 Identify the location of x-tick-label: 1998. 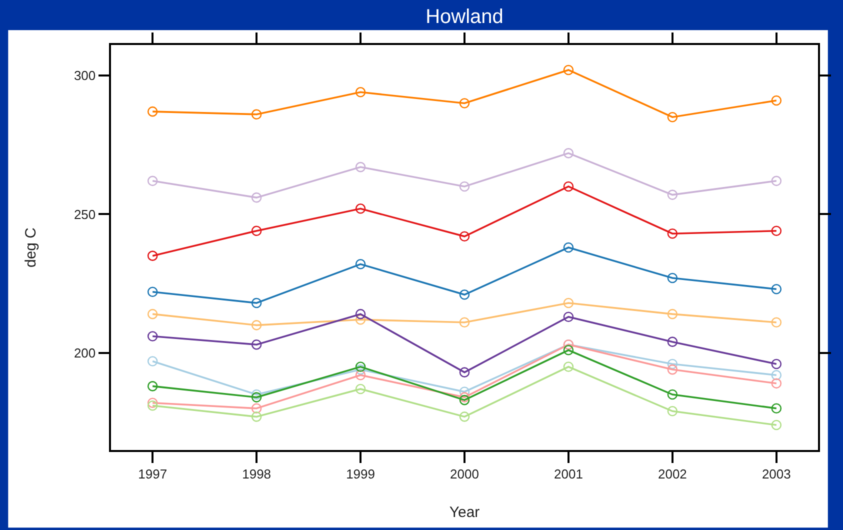
(257, 474).